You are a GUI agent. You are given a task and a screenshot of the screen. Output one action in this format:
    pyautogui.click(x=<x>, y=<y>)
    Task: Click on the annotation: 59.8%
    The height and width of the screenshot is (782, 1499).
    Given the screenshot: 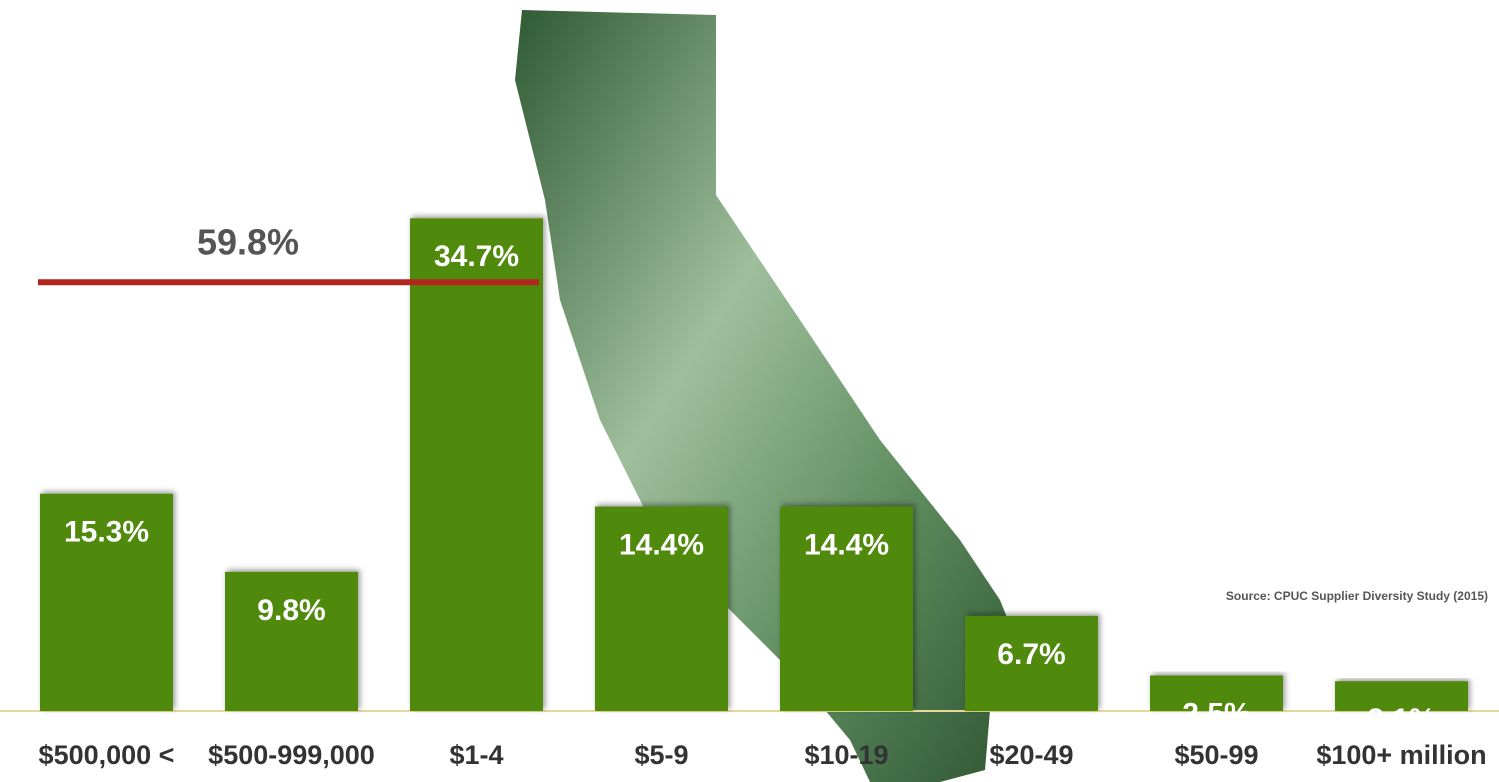 What is the action you would take?
    pyautogui.click(x=248, y=242)
    